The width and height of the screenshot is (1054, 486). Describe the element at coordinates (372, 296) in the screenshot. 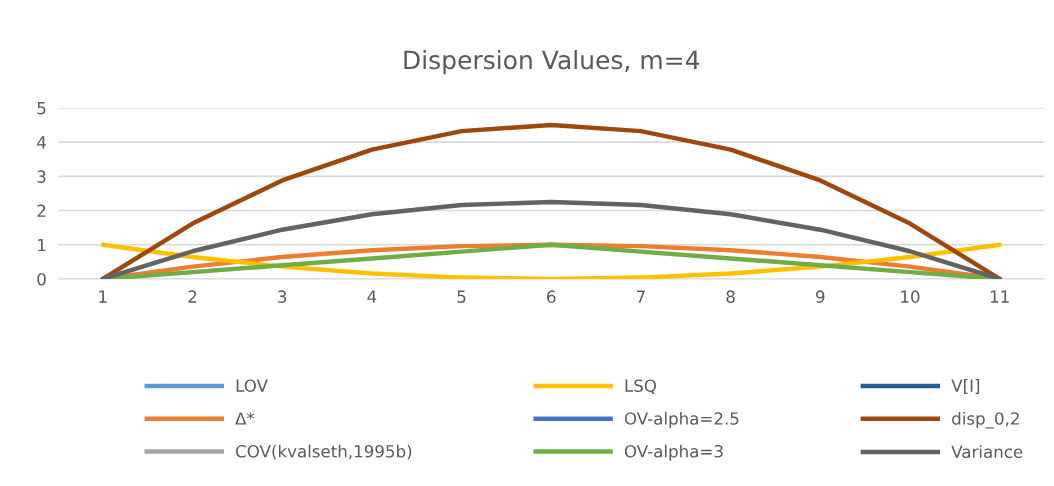

I see `x-tick-label: 4` at that location.